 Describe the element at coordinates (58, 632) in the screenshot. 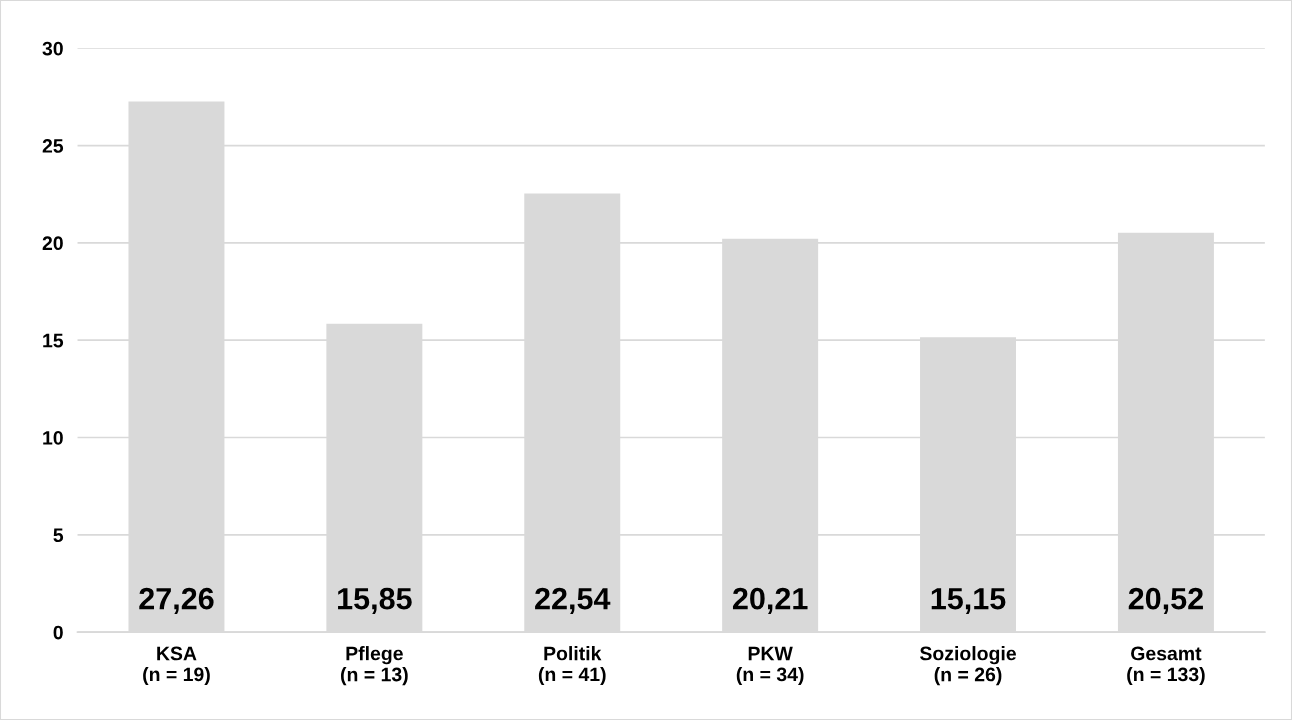

I see `y-tick-label: 0` at that location.